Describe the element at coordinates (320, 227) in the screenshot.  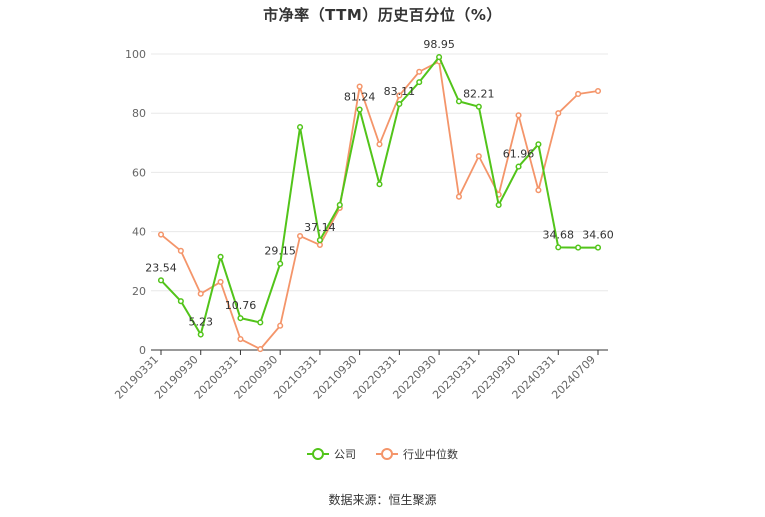
I see `data-label-8: 37.14` at that location.